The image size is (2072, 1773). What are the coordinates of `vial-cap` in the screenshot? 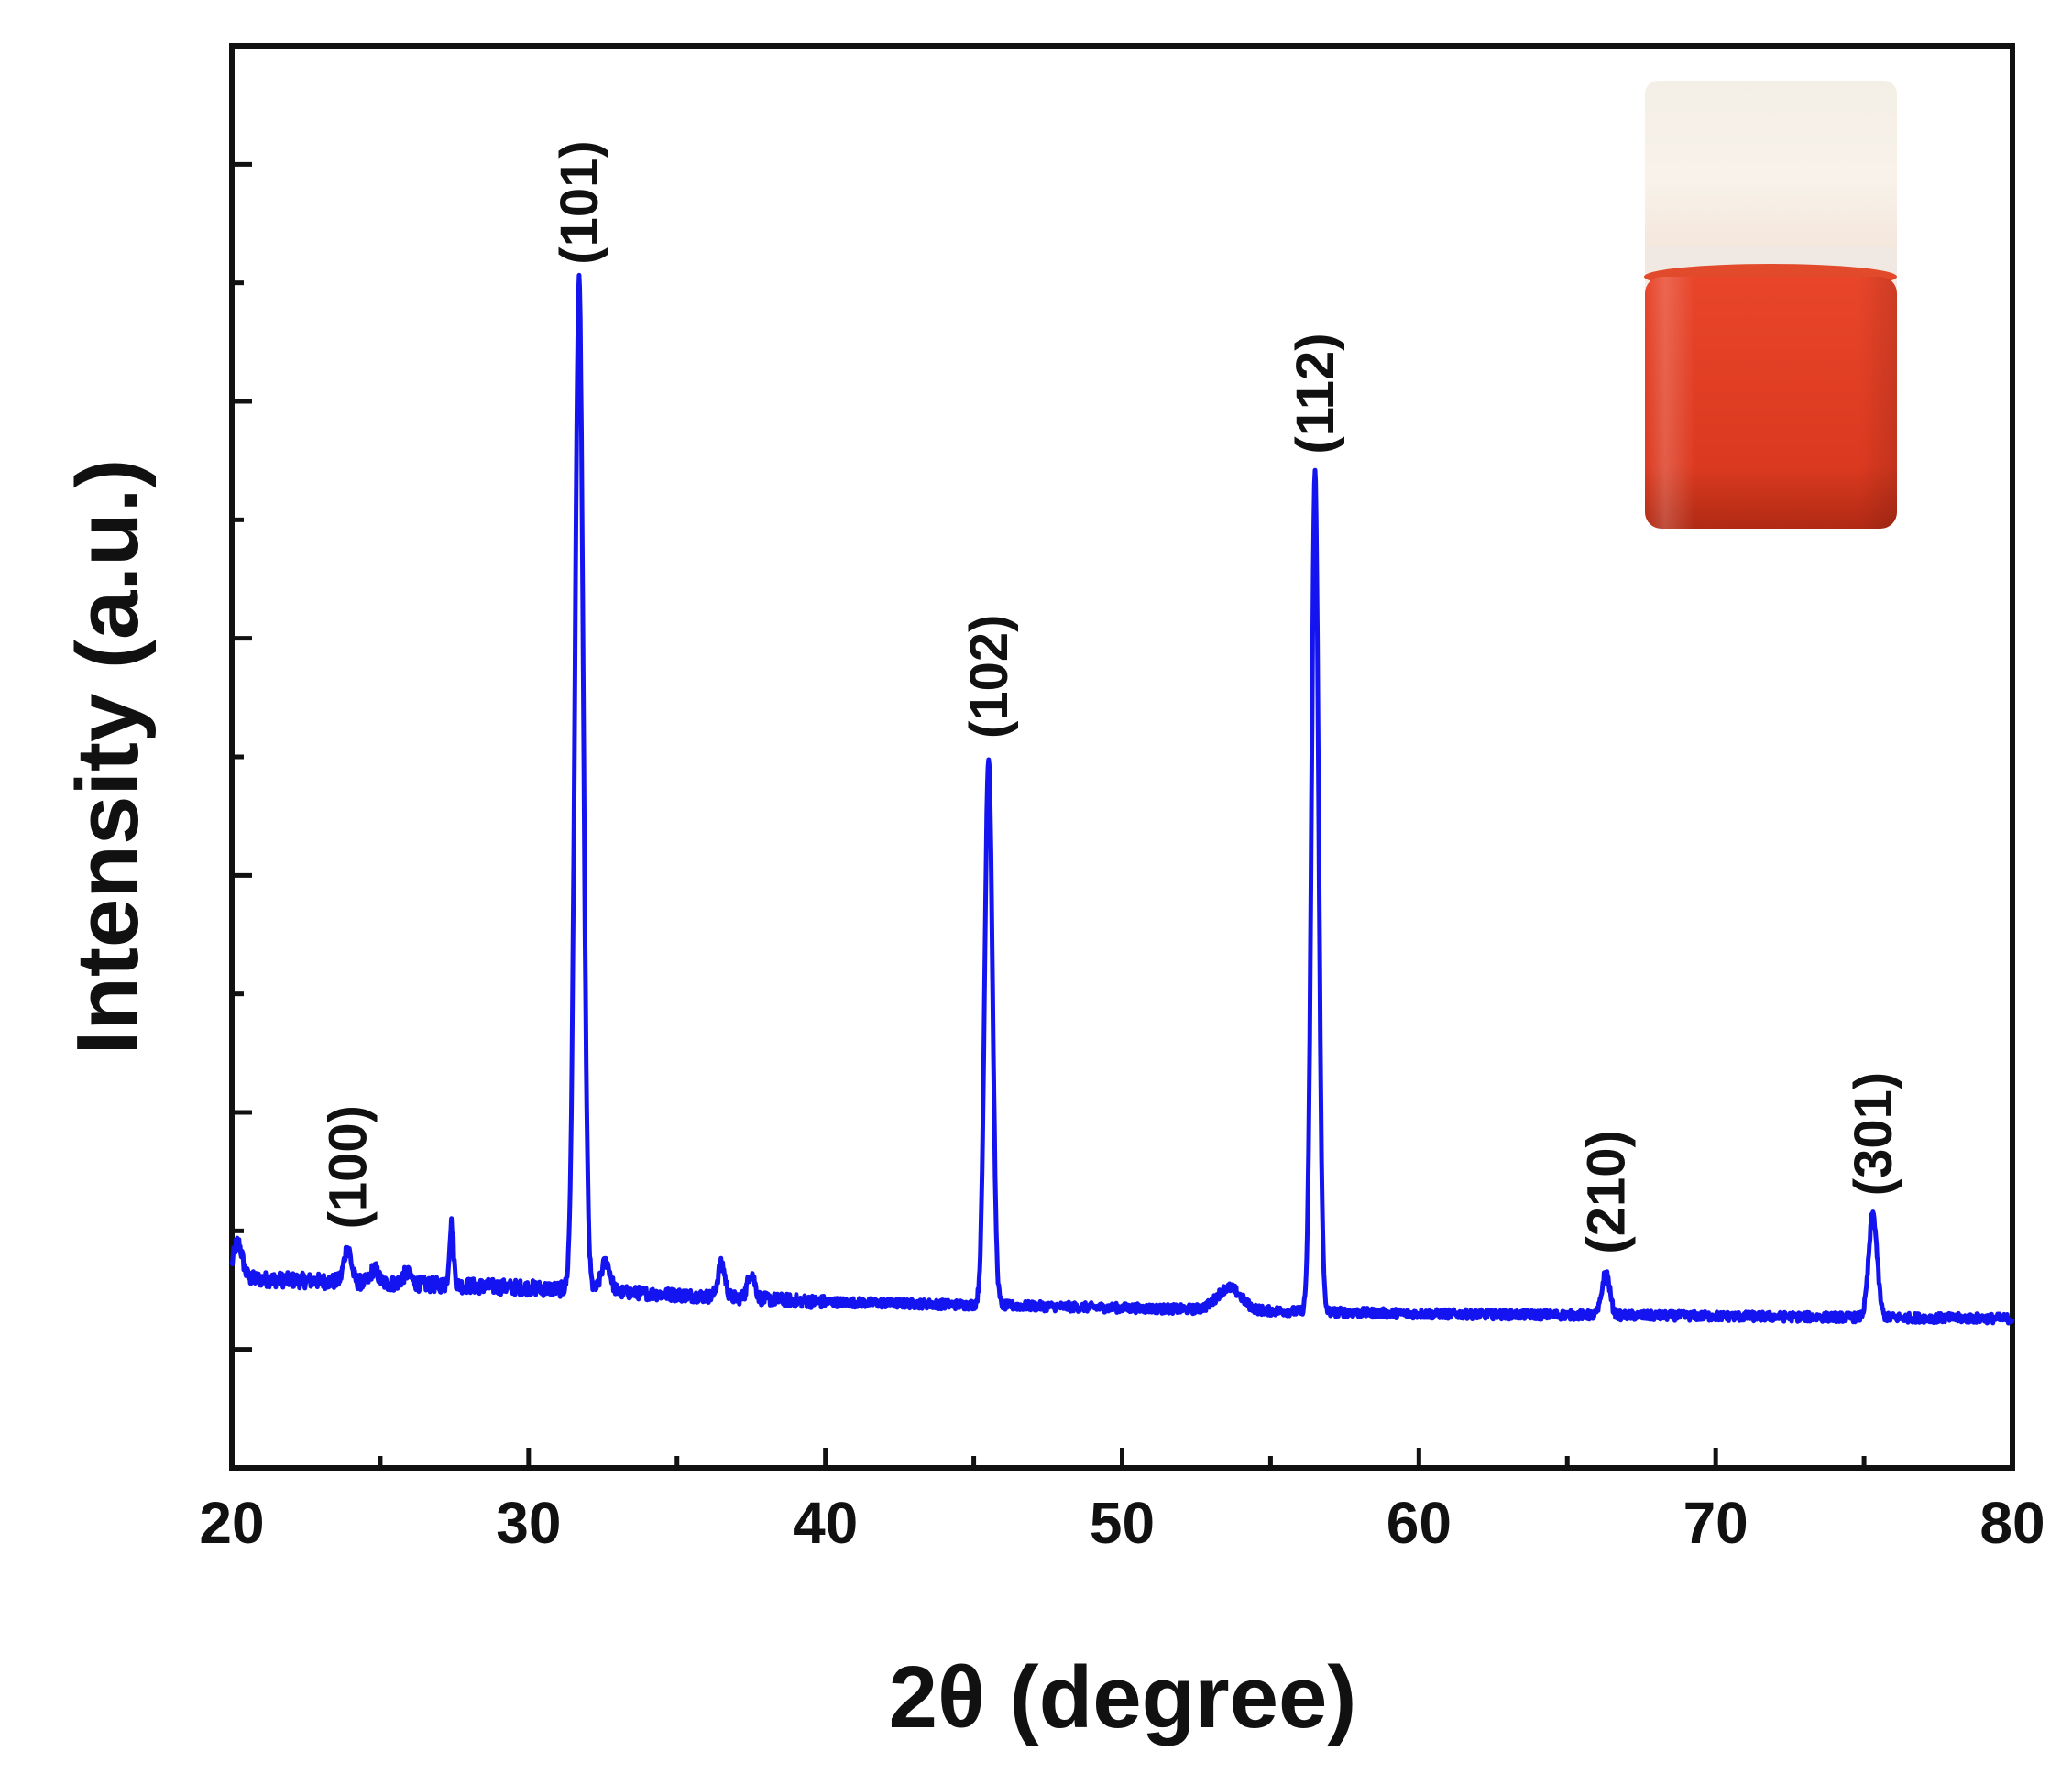 It's located at (1771, 180).